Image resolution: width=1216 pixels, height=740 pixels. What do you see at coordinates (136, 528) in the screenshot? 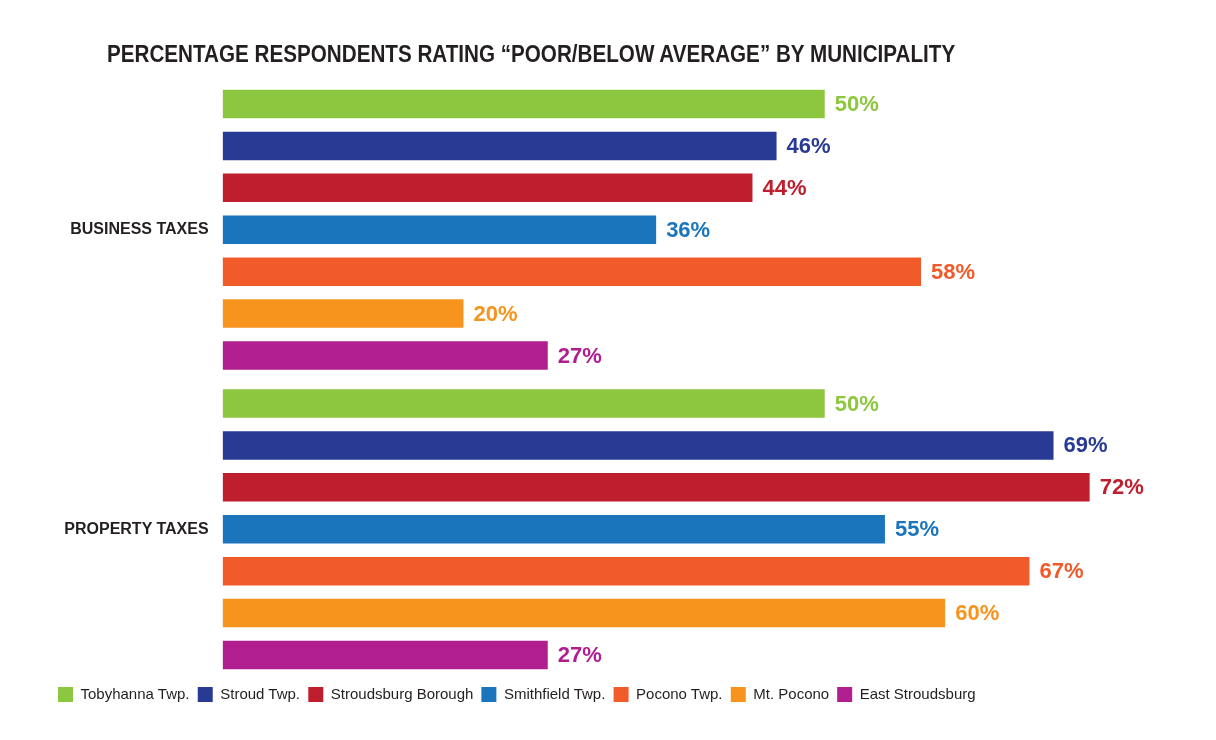
I see `y-tick-label: PROPERTY TAXES` at bounding box center [136, 528].